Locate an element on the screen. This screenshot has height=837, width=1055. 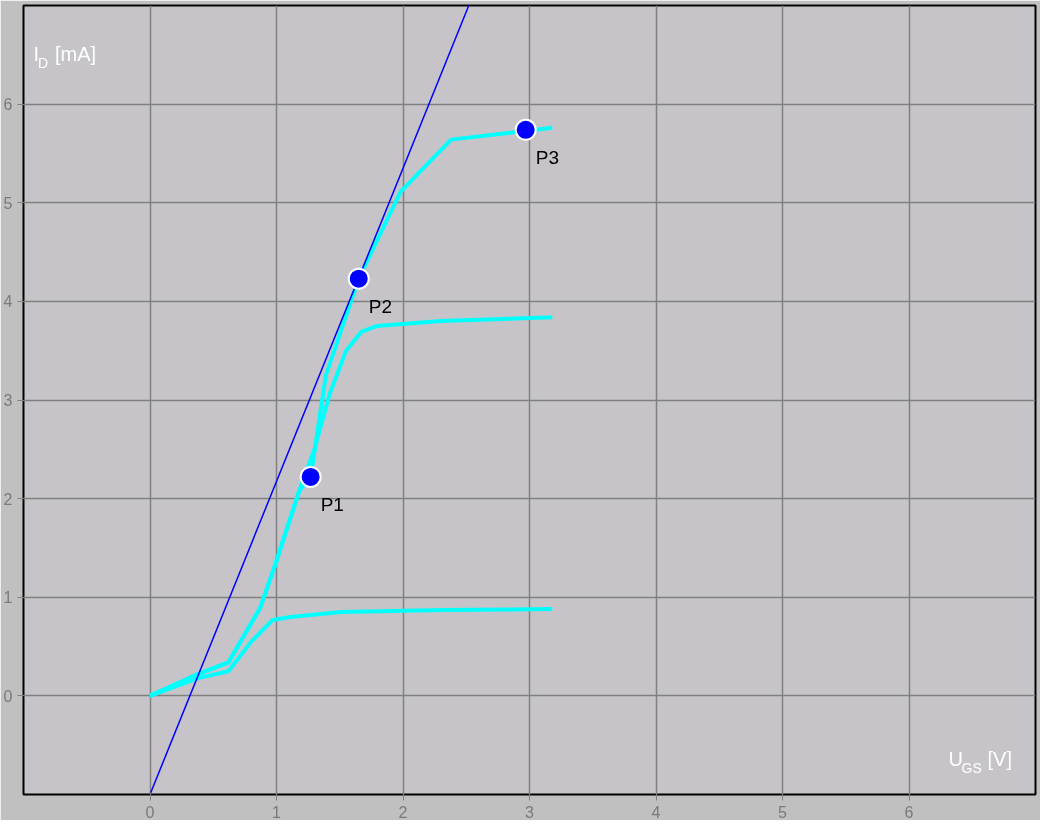
x-tick-label: 6 is located at coordinates (909, 812).